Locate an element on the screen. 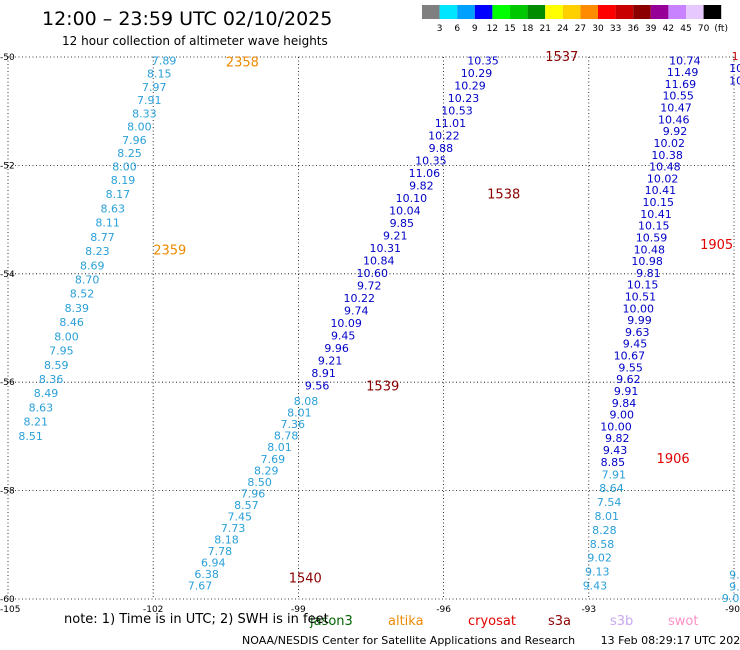 The width and height of the screenshot is (740, 650). wave-height-value: 10.00 is located at coordinates (638, 308).